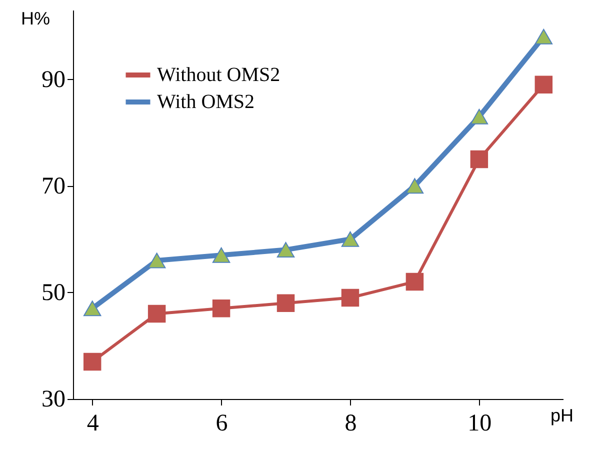 The height and width of the screenshot is (461, 603). Describe the element at coordinates (218, 75) in the screenshot. I see `legend-label: Without OMS2` at that location.